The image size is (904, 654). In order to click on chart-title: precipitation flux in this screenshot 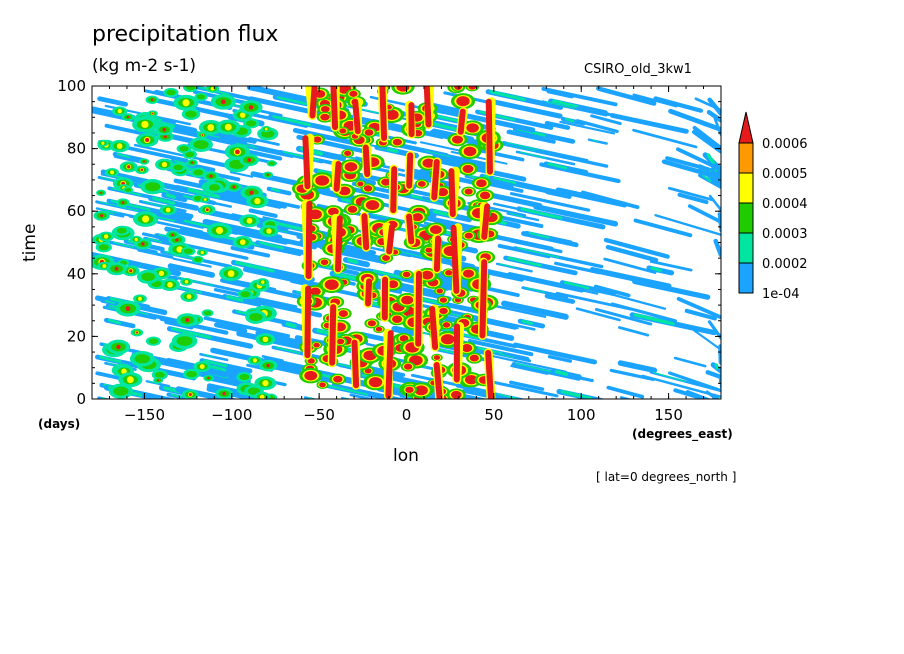, I will do `click(185, 34)`.